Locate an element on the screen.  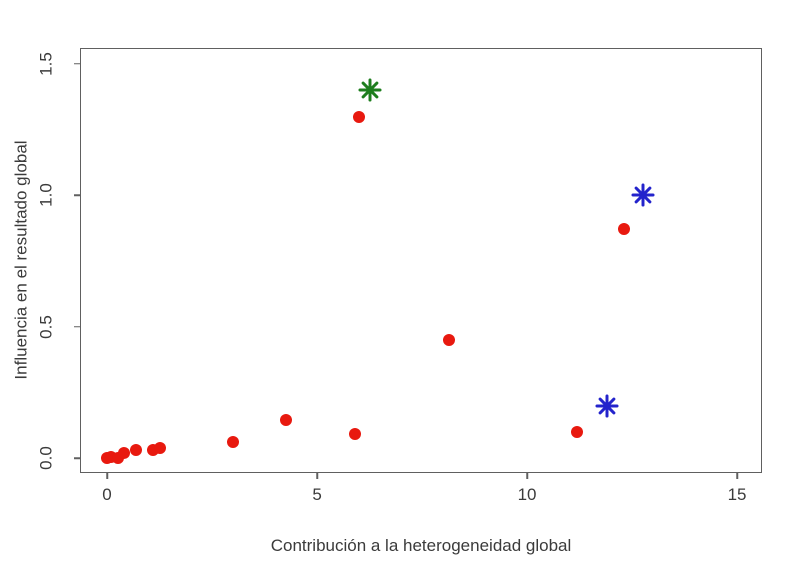
x-tick-label: 10 is located at coordinates (527, 494).